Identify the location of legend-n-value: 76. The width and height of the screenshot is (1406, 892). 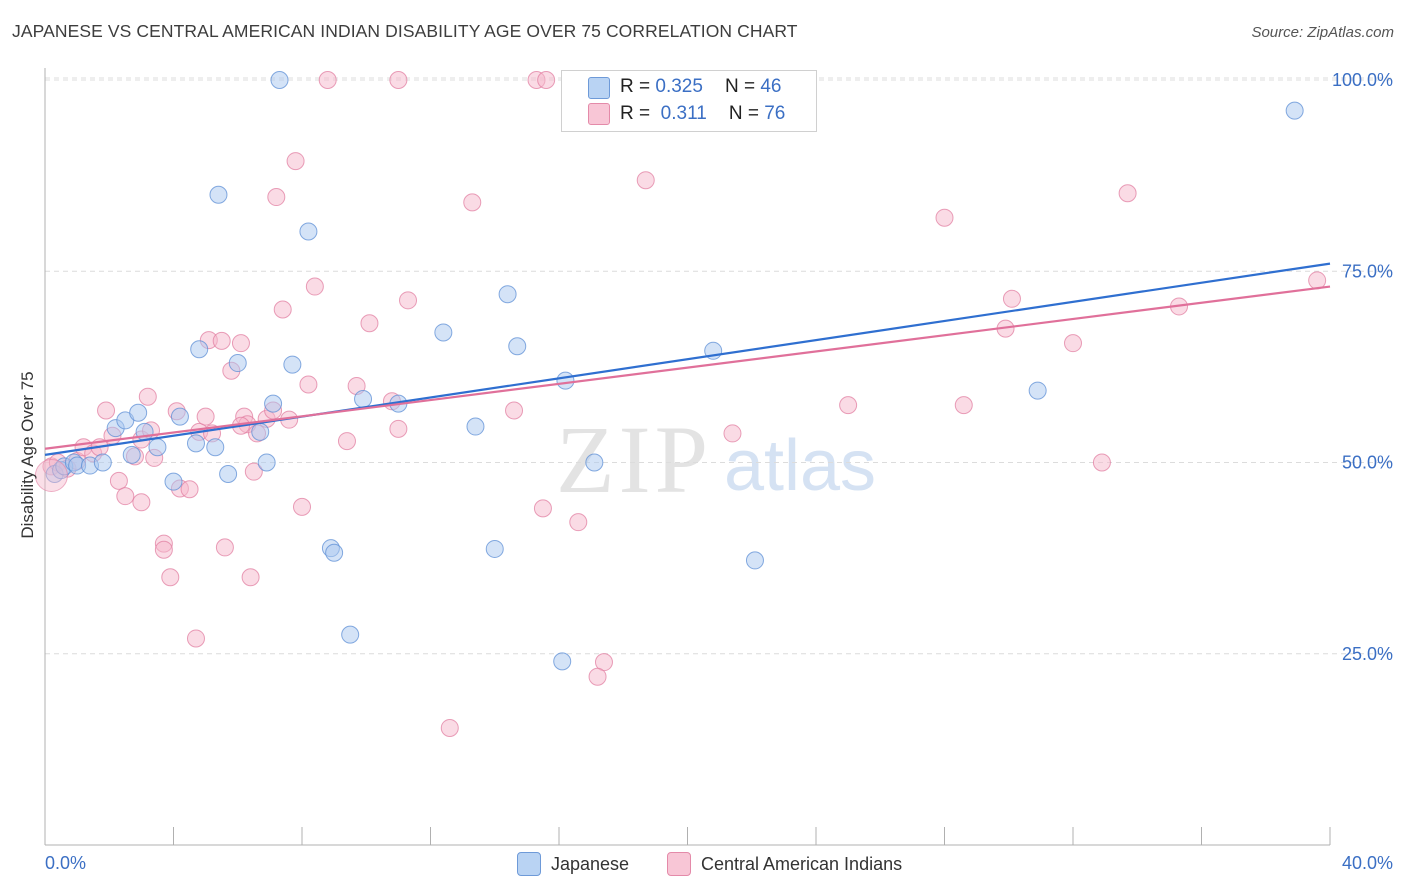
(775, 113).